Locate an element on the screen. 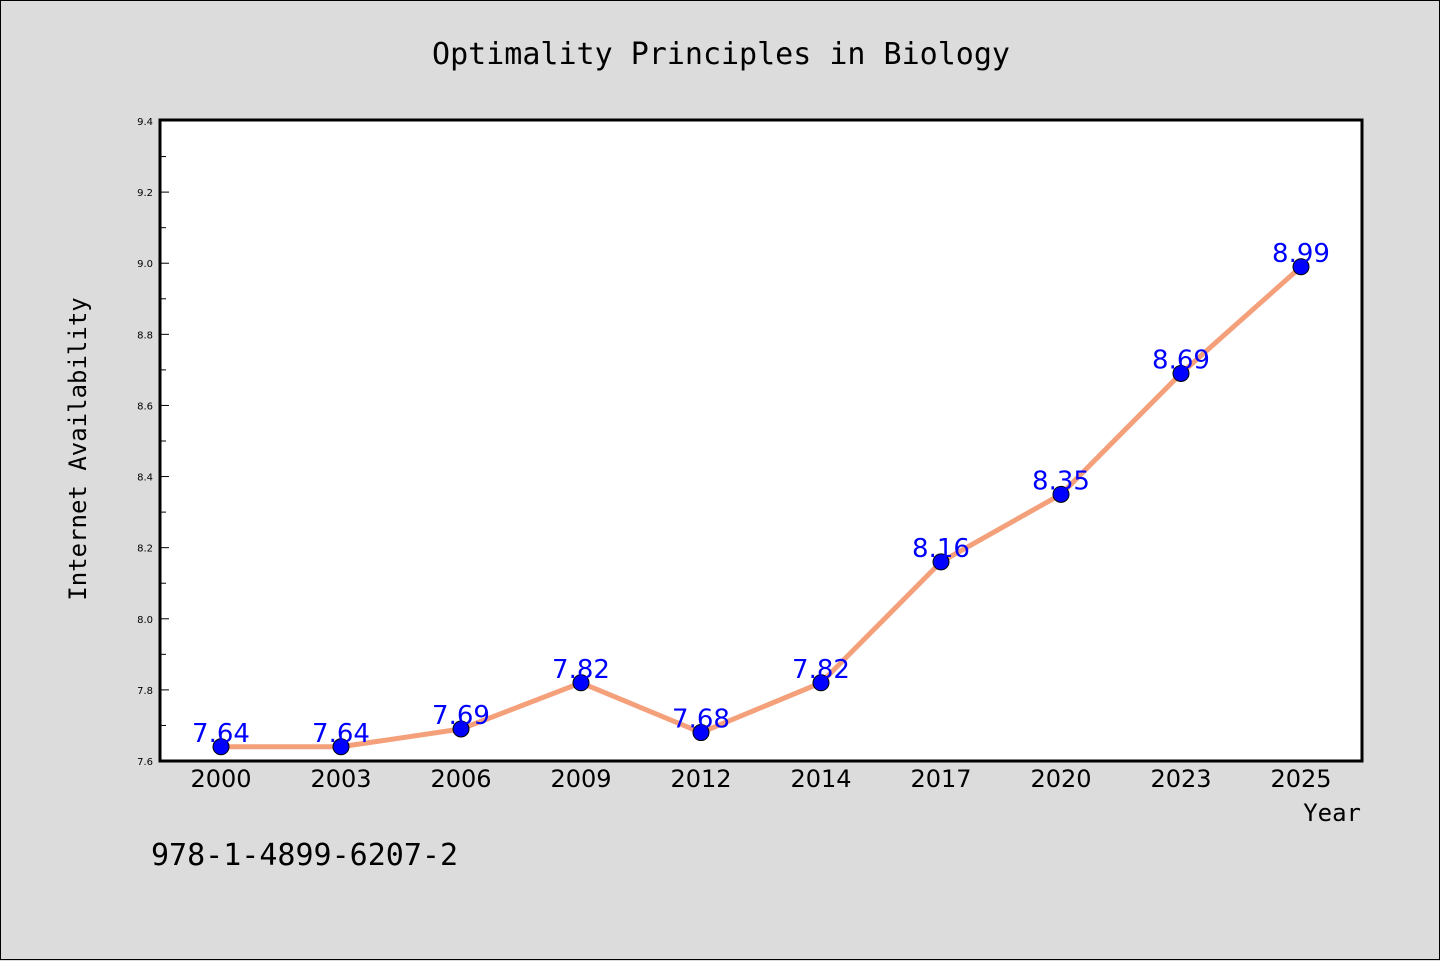 The image size is (1440, 961). y-tick-label: 7.6 is located at coordinates (145, 762).